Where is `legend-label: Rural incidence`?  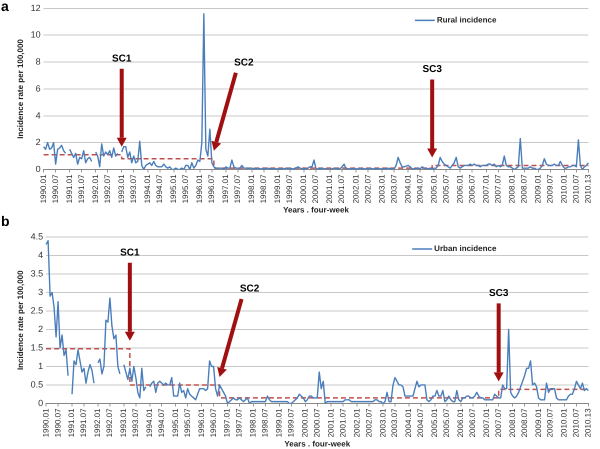
legend-label: Rural incidence is located at coordinates (466, 20).